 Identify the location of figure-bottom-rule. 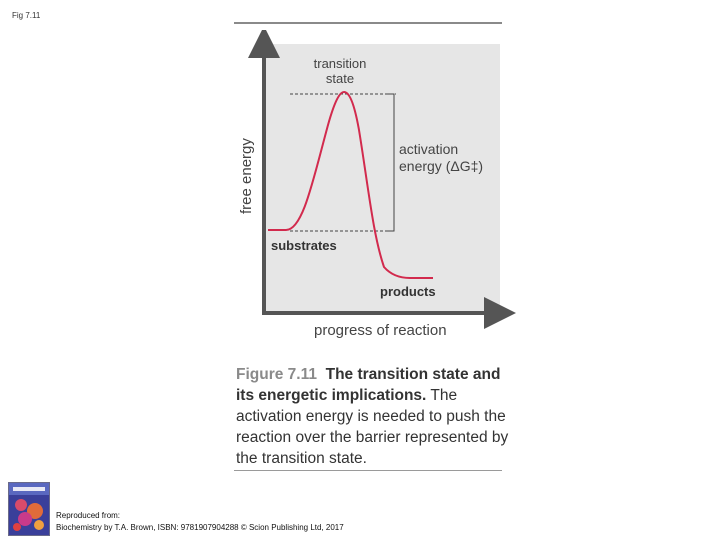
(368, 470).